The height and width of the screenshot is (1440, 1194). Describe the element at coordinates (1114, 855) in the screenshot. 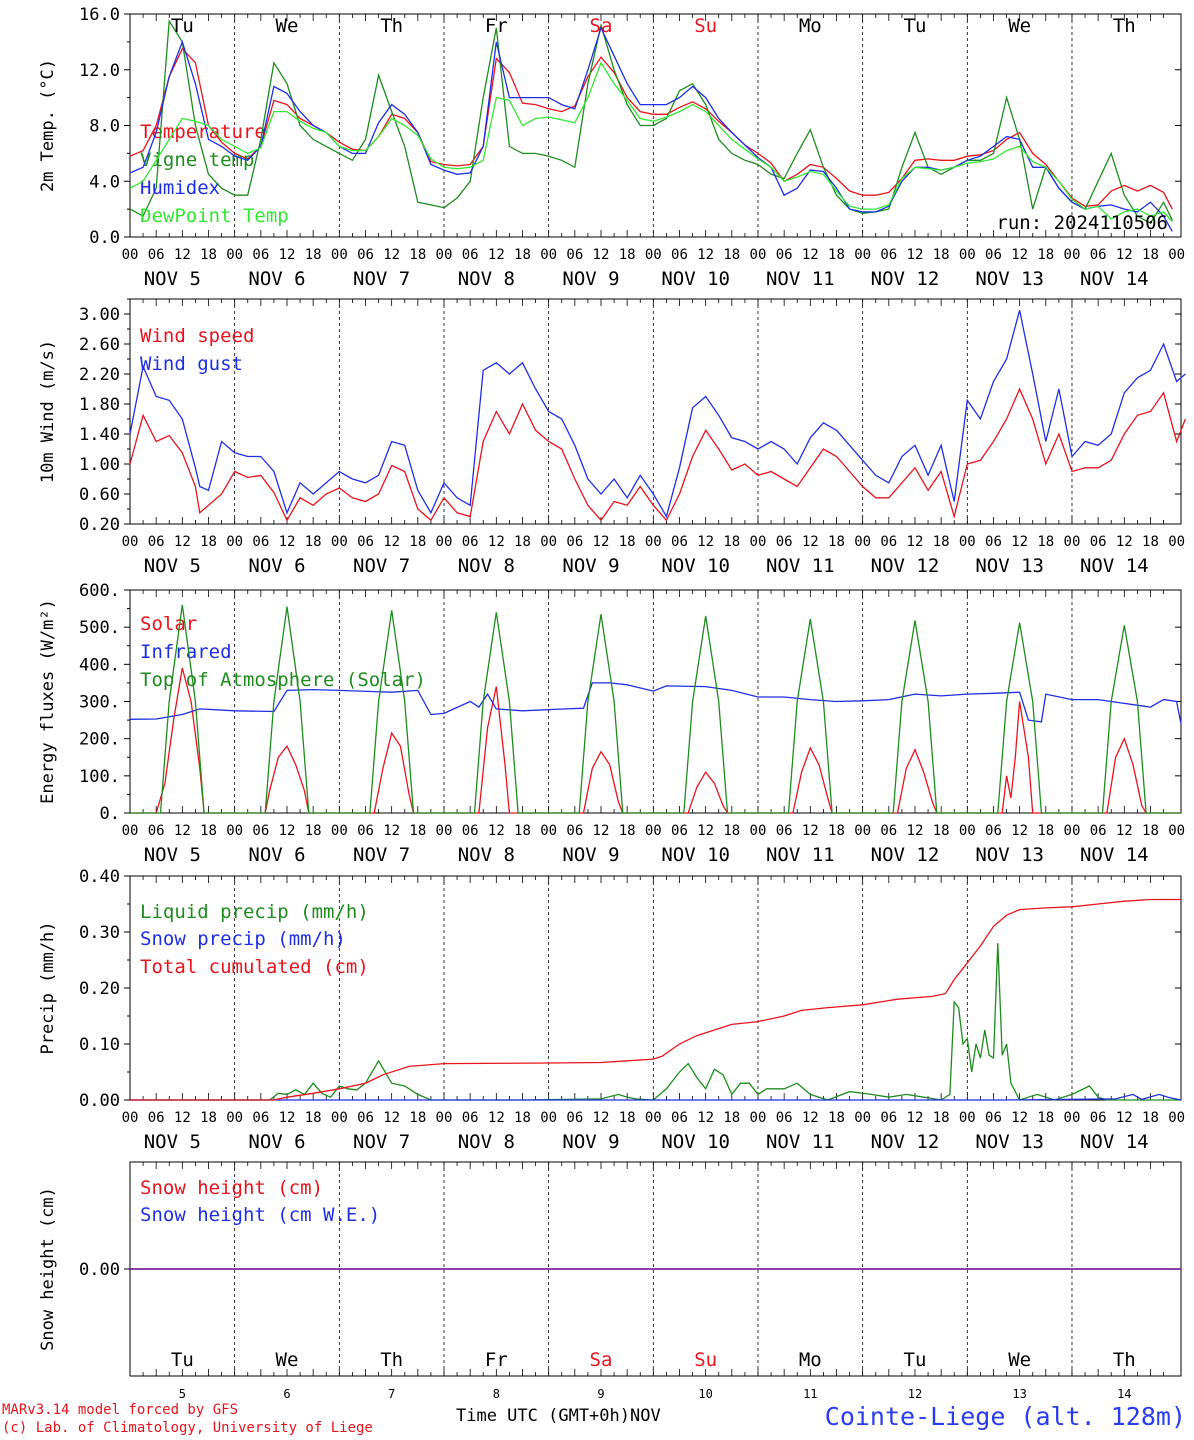

I see `x-date-label: NOV 14` at that location.